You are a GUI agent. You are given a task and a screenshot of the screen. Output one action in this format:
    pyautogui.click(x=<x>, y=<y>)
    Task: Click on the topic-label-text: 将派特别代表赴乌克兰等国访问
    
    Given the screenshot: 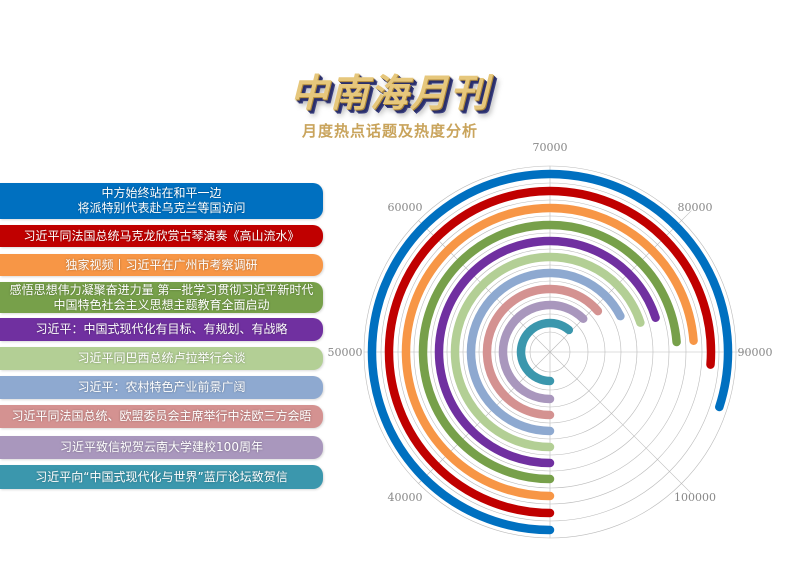 What is the action you would take?
    pyautogui.click(x=161, y=208)
    